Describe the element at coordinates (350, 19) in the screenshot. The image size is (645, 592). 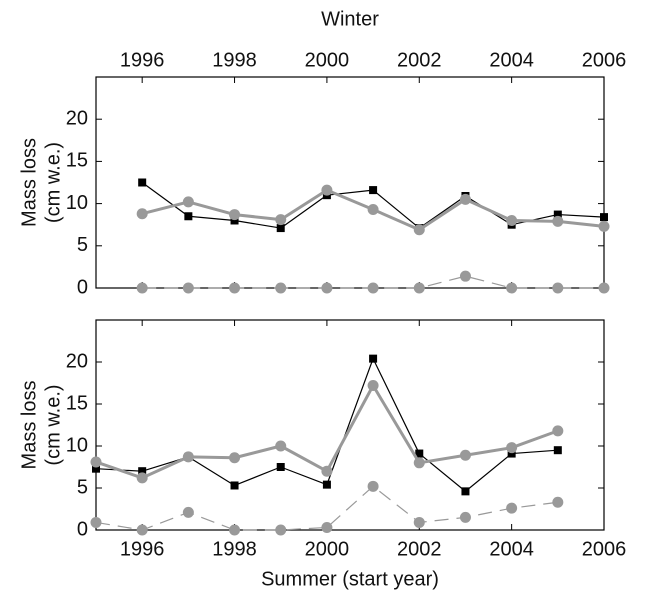
I see `chart-title: Winter` at that location.